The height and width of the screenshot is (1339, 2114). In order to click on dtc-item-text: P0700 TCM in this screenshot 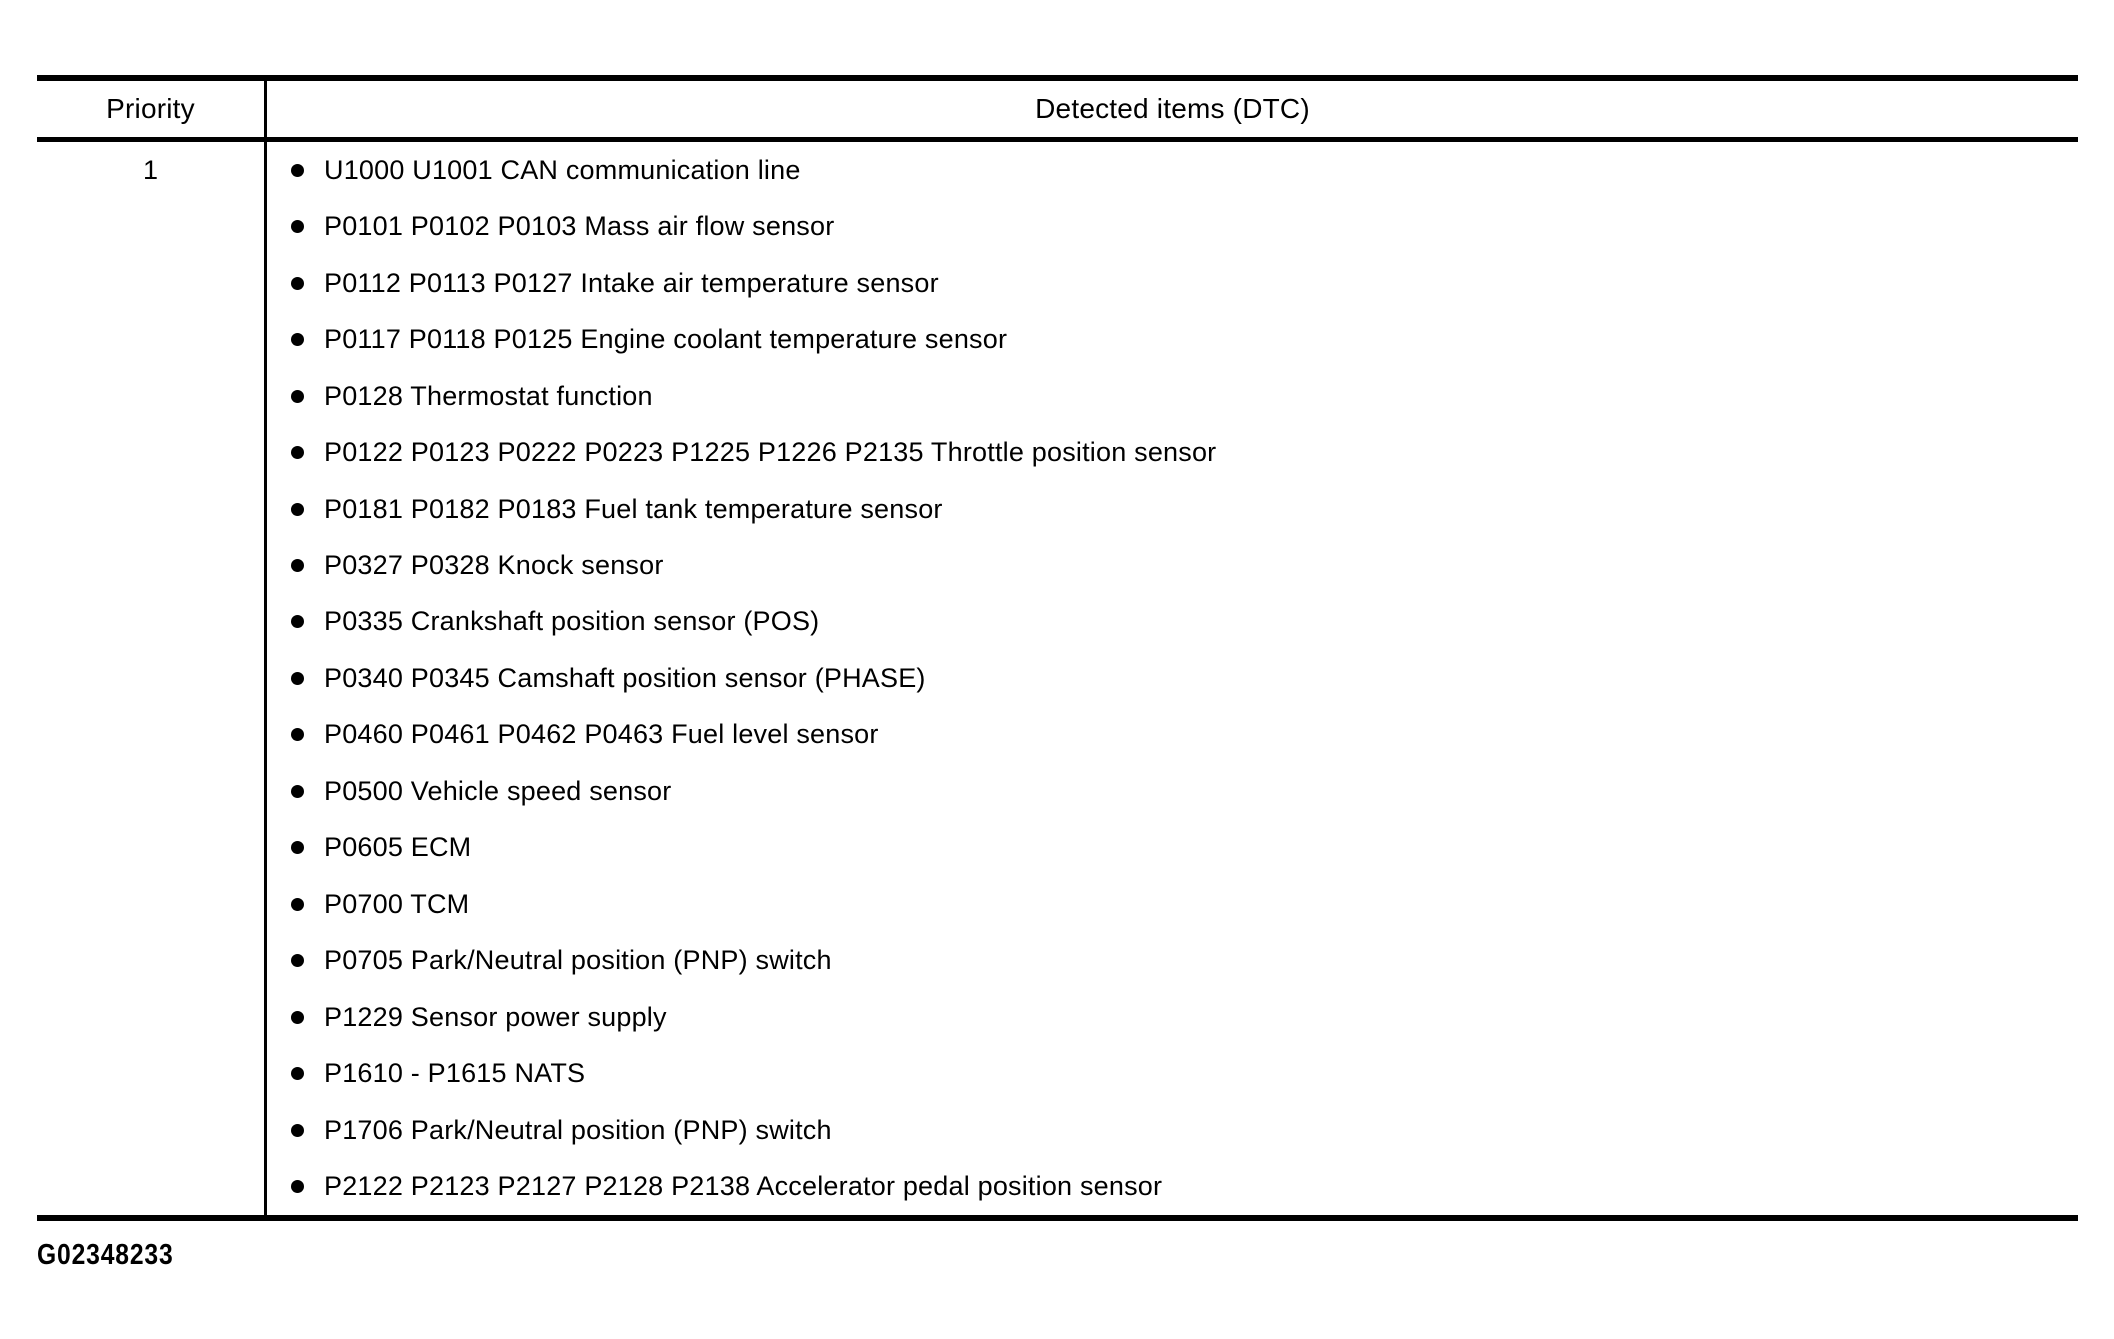, I will do `click(397, 903)`.